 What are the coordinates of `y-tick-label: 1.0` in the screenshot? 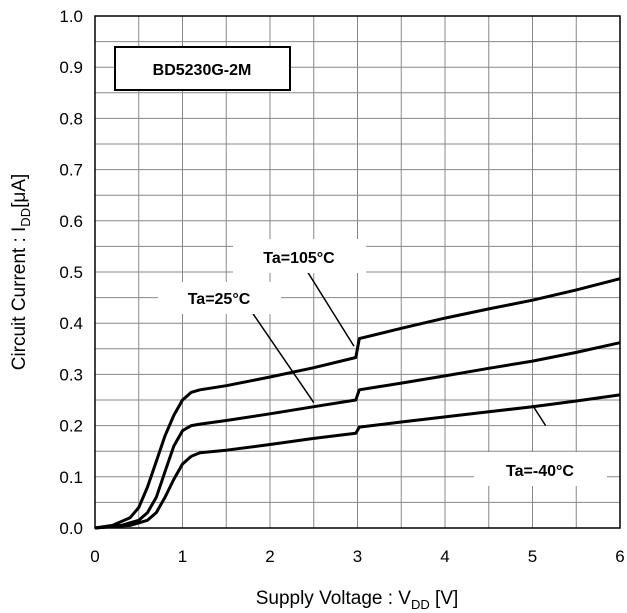 It's located at (71, 16).